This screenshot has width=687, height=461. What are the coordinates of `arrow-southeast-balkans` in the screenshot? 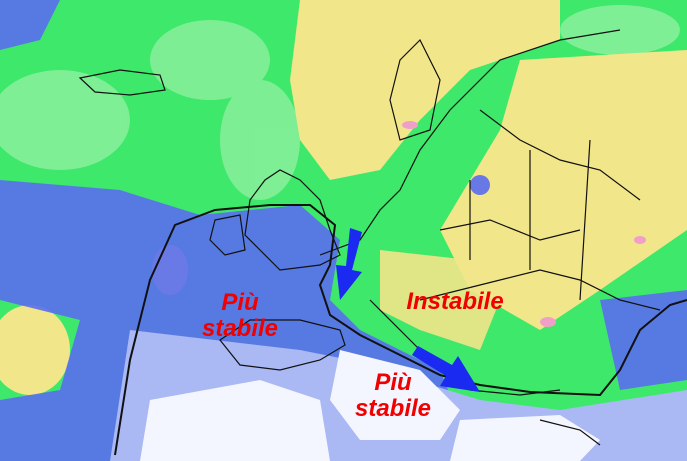 It's located at (446, 369).